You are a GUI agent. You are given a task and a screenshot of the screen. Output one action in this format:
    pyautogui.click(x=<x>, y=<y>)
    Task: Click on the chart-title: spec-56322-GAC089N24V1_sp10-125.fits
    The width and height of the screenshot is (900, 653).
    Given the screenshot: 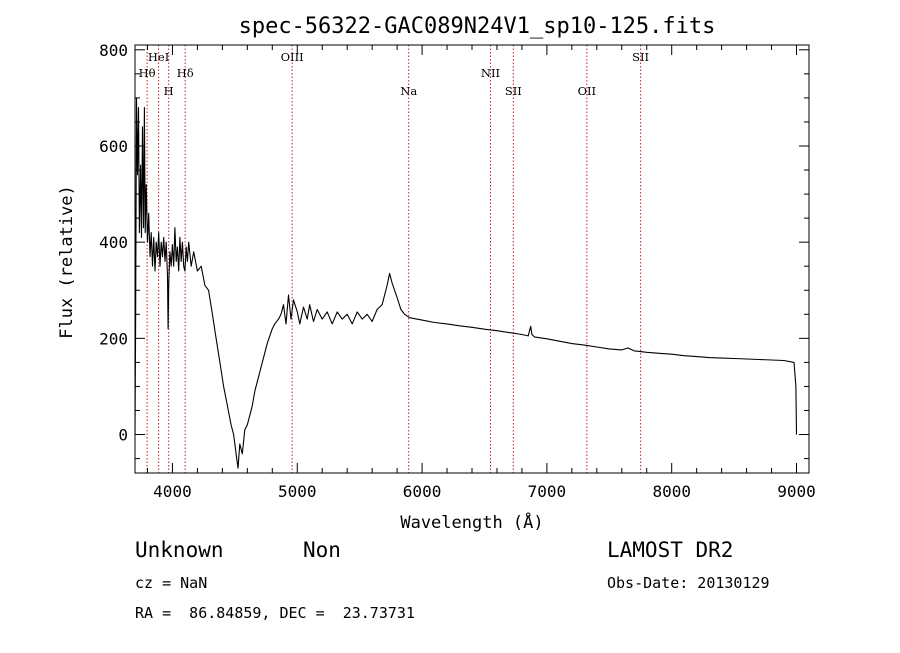 What is the action you would take?
    pyautogui.click(x=477, y=26)
    